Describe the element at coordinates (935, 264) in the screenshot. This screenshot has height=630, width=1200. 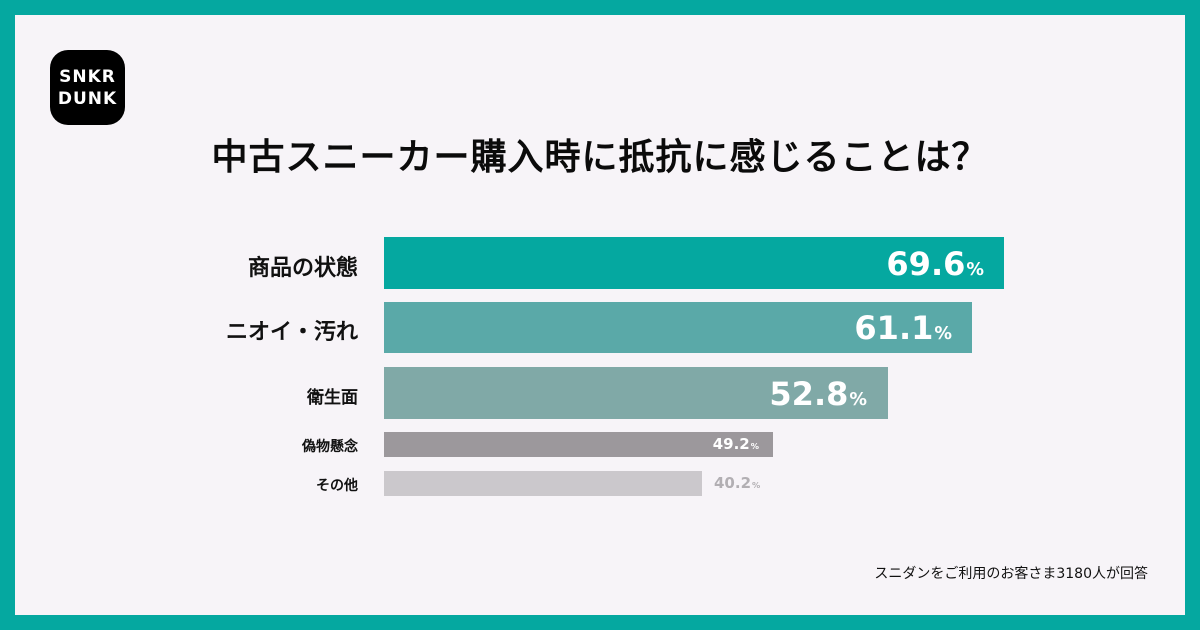
I see `bar-value: 69.6%` at that location.